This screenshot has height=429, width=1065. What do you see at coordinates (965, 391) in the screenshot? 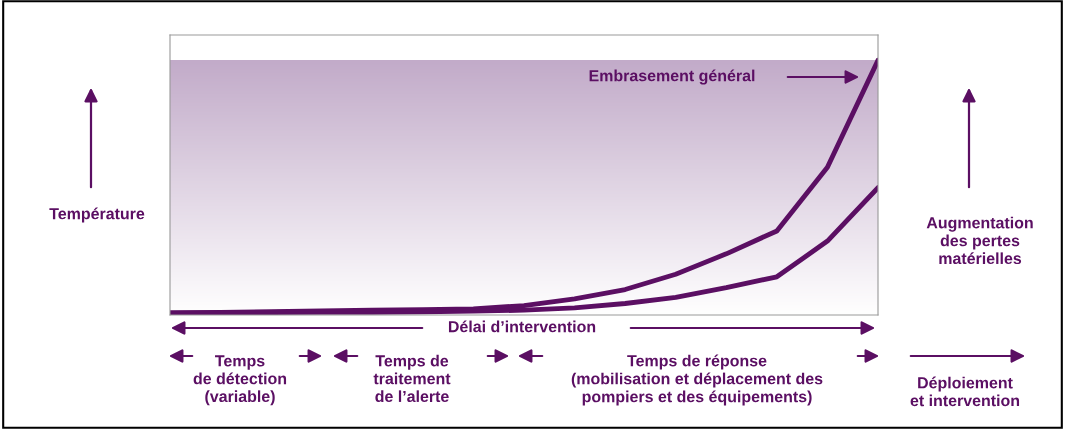
I see `text: Déploiement et intervention` at bounding box center [965, 391].